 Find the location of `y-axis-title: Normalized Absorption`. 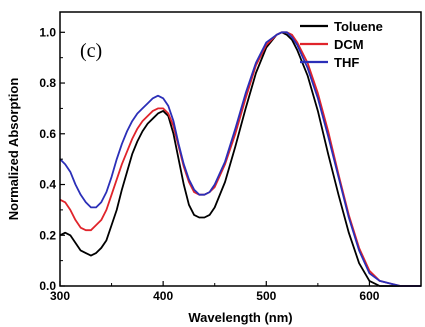

y-axis-title: Normalized Absorption is located at coordinates (13, 149).